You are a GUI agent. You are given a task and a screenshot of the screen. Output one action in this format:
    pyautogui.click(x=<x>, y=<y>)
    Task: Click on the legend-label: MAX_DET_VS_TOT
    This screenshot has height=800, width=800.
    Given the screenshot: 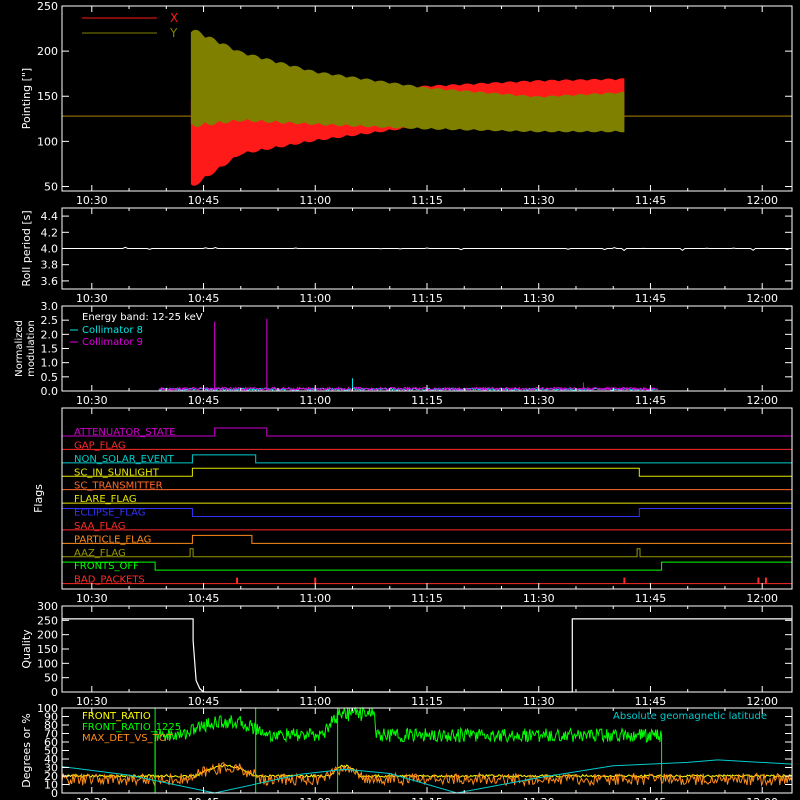 What is the action you would take?
    pyautogui.click(x=128, y=738)
    